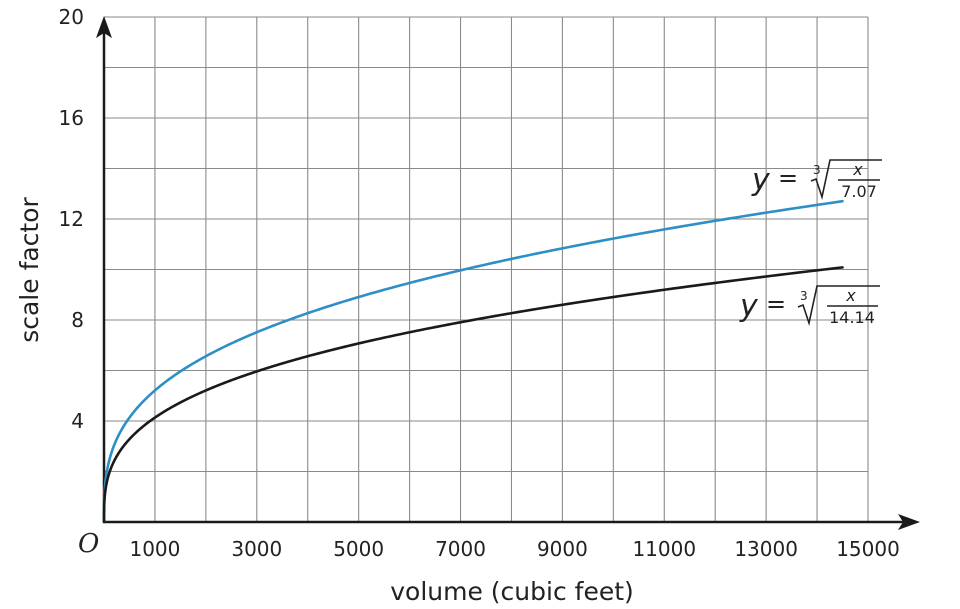 The height and width of the screenshot is (609, 960). Describe the element at coordinates (104, 27) in the screenshot. I see `y-axis-arrow` at that location.